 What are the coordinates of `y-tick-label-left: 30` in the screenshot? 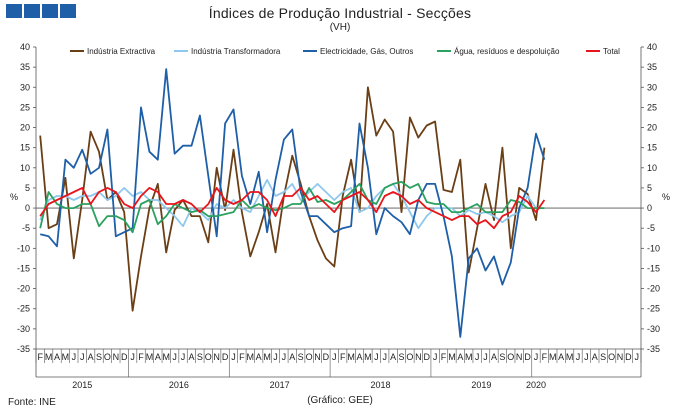 It's located at (25, 87).